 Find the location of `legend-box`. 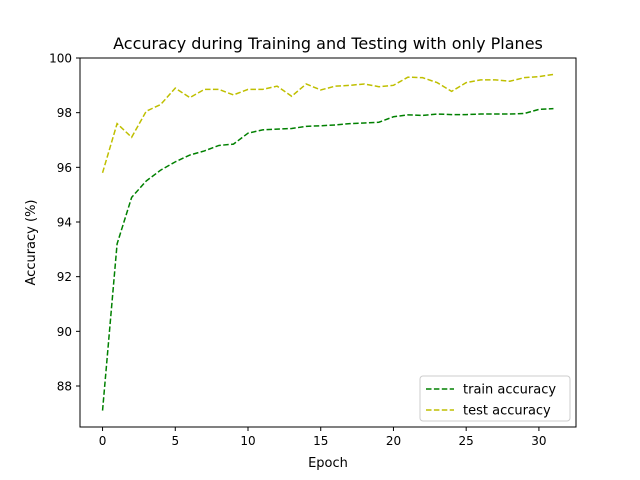

legend-box is located at coordinates (495, 398).